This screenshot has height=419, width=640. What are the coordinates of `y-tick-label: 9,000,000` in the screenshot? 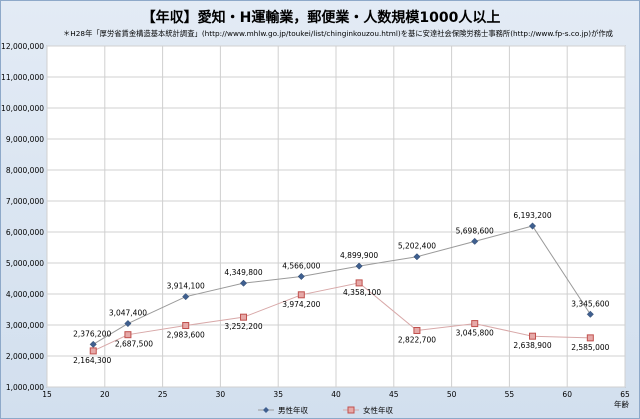 It's located at (25, 139).